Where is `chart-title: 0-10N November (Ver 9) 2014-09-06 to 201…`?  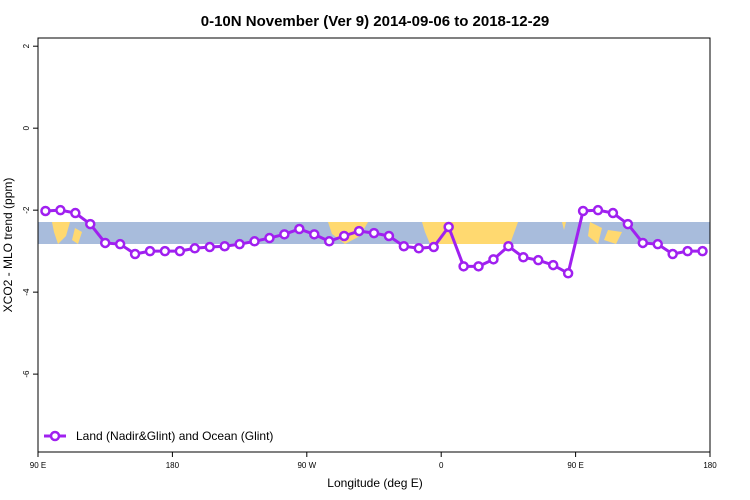 chart-title: 0-10N November (Ver 9) 2014-09-06 to 201… is located at coordinates (375, 21).